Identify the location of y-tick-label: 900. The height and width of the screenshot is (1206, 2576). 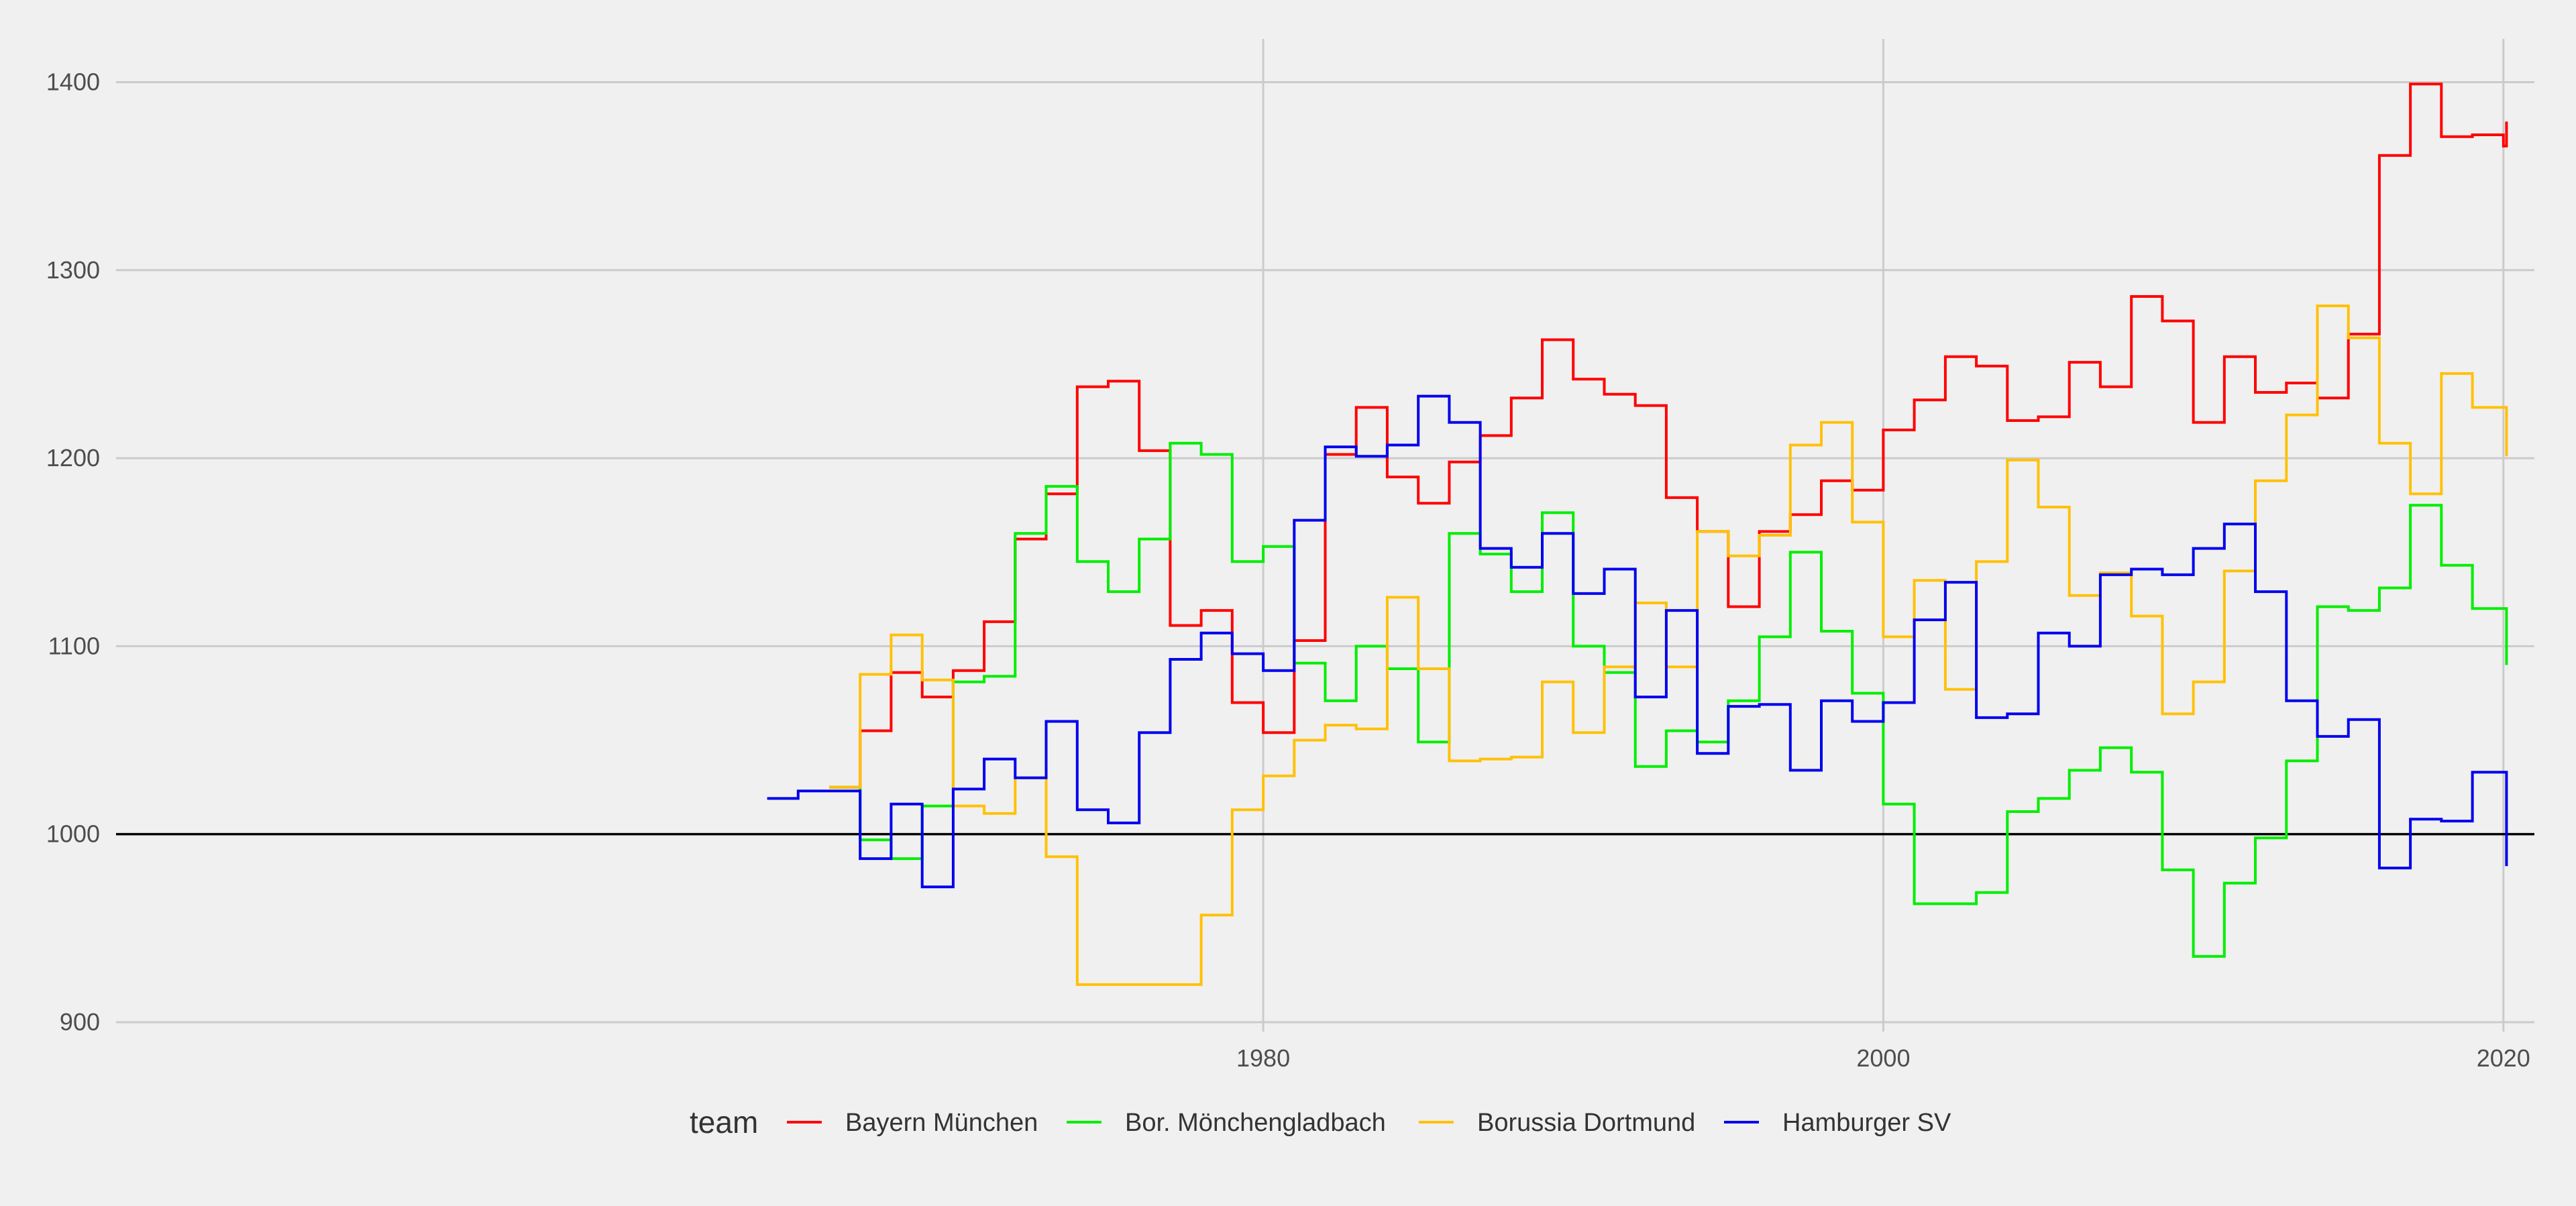
(80, 1022).